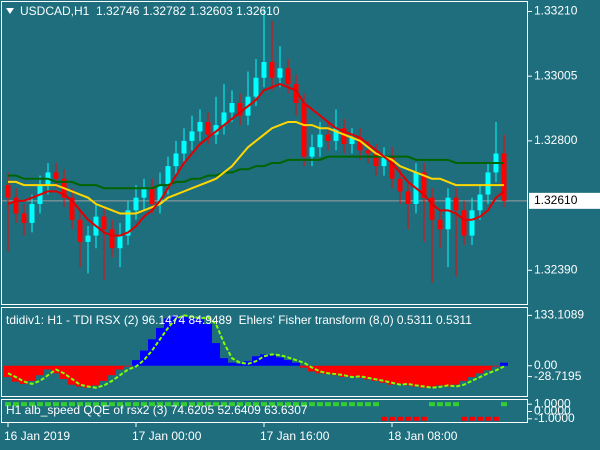 The image size is (600, 450). Describe the element at coordinates (558, 376) in the screenshot. I see `y-tick-label: -28.7195` at that location.